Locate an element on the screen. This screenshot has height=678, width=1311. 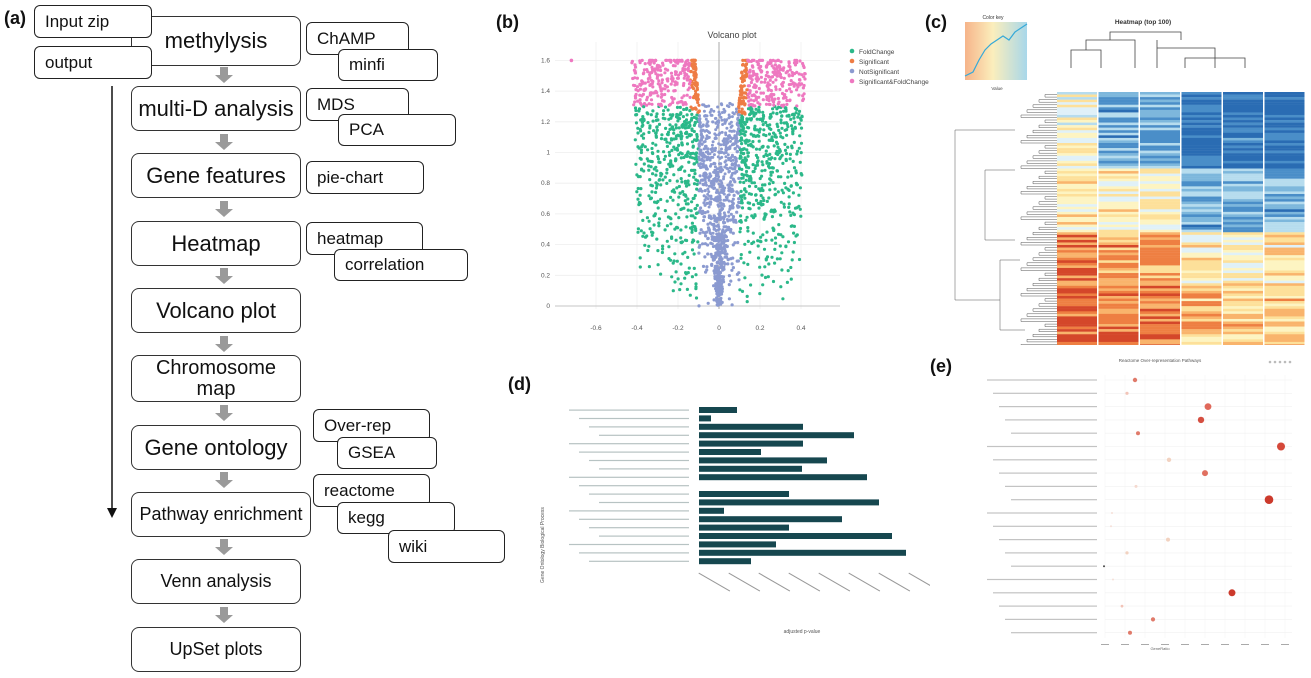
reactome-xlabel: GeneRatio is located at coordinates (1160, 648).